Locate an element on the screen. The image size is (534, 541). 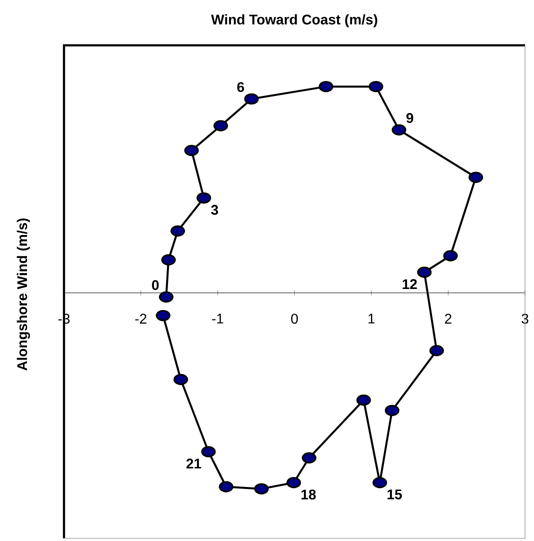
x-tick-label: 1 is located at coordinates (371, 319).